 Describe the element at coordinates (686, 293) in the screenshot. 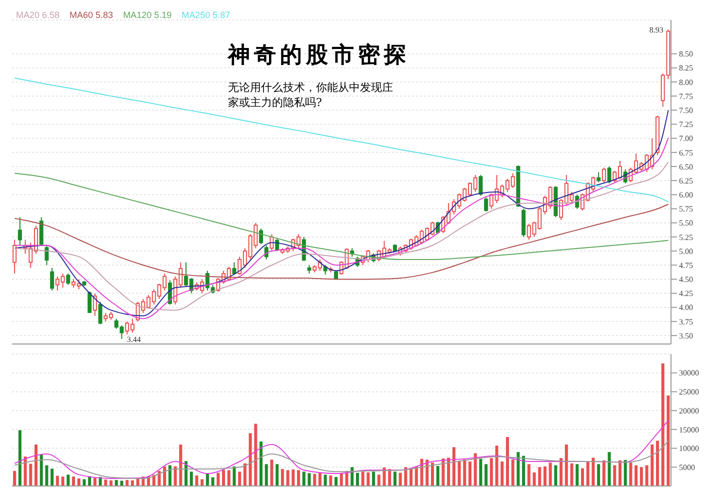

I see `y-tick-label: 4.25` at that location.